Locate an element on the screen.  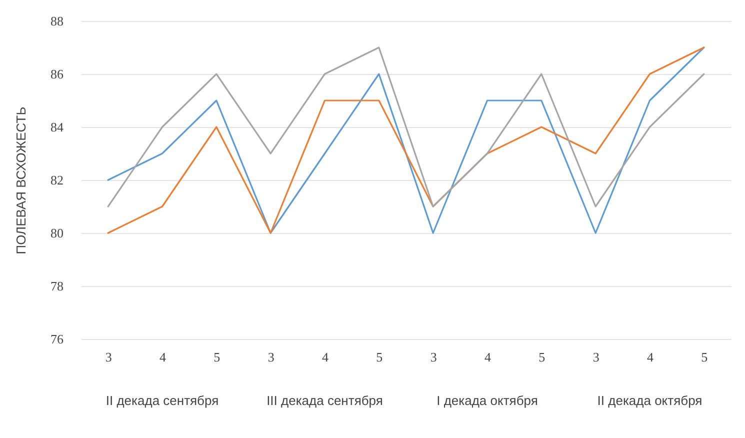
text: II декада сентября is located at coordinates (162, 400).